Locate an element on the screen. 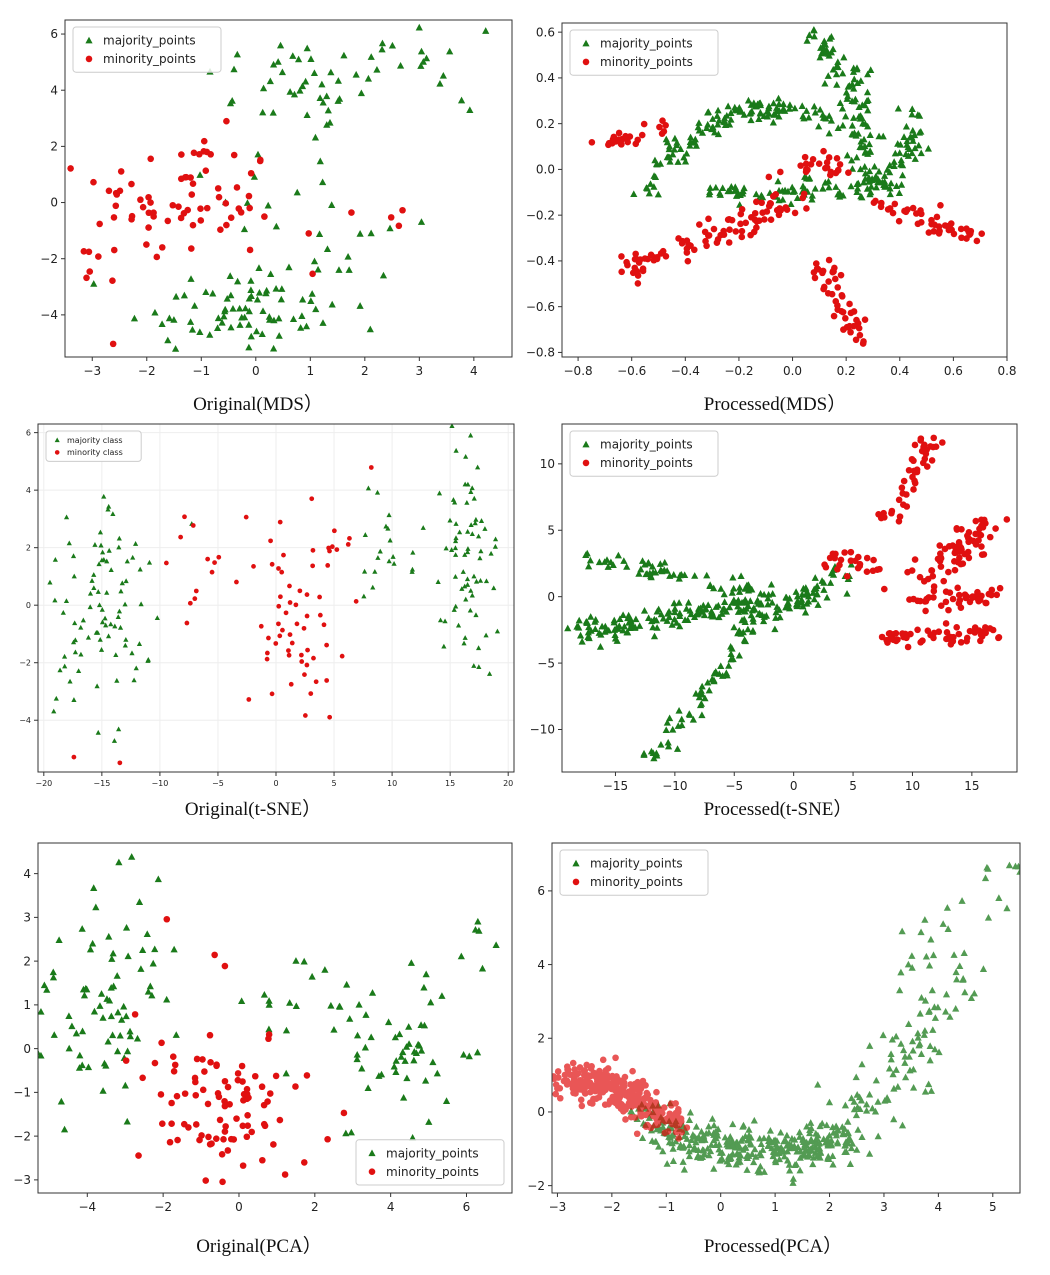  points-layer is located at coordinates (786, 1023).